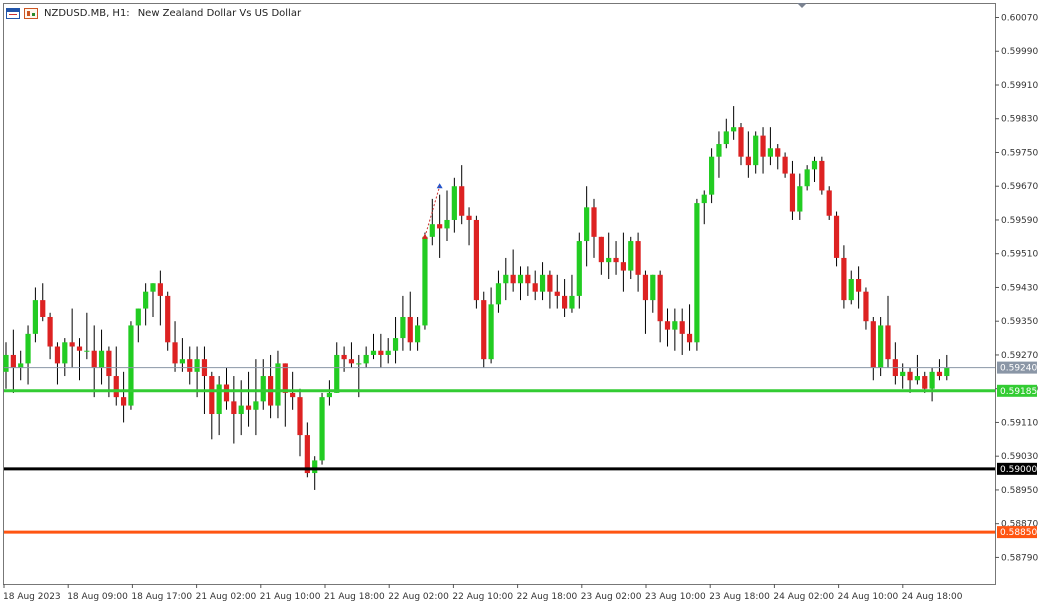 This screenshot has width=1049, height=606. I want to click on y-tick-label: 0.59830, so click(1019, 120).